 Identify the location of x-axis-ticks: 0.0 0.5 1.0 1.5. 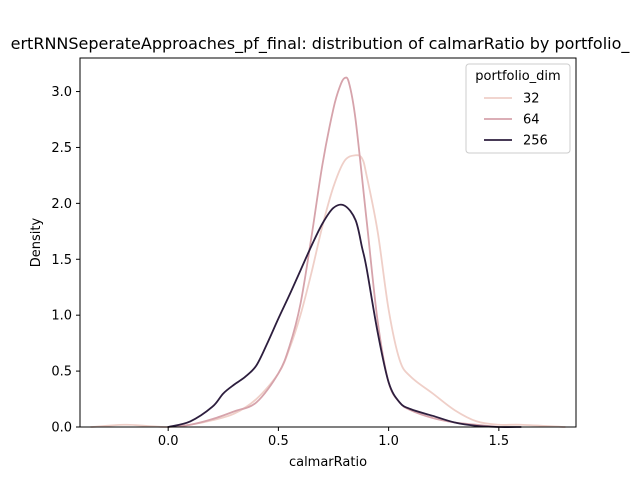
(333, 438).